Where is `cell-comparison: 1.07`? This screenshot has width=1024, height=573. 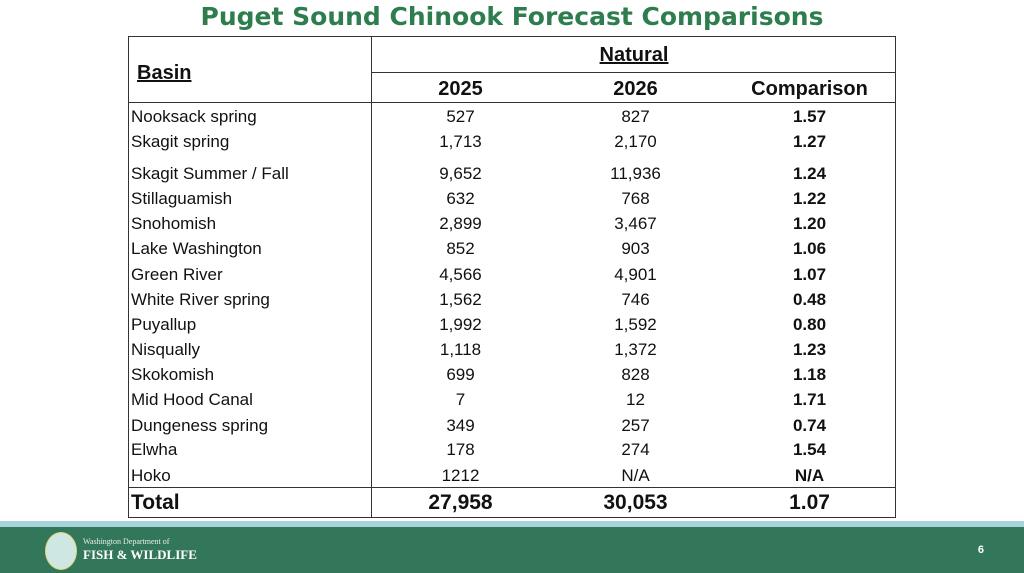 cell-comparison: 1.07 is located at coordinates (809, 274).